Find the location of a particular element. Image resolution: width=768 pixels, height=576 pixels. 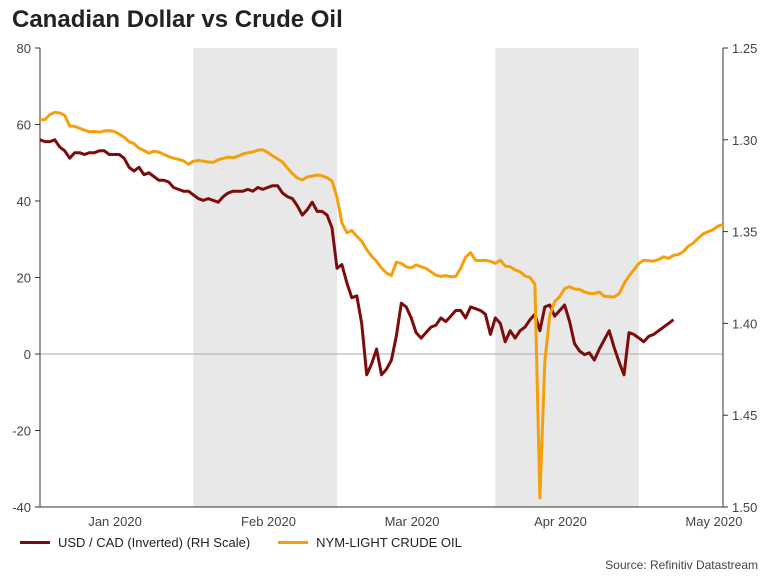

legend-swatch-usdcad is located at coordinates (35, 542).